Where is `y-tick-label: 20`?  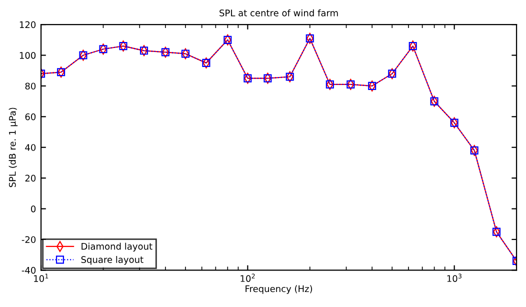
y-tick-label: 20 is located at coordinates (30, 178).